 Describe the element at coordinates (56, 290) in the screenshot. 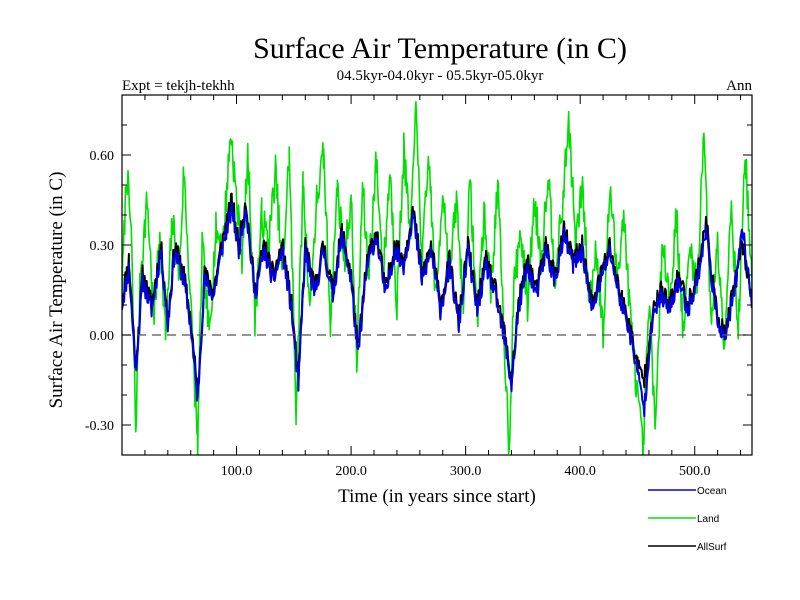

I see `y-axis-label: Surface Air Temperature (in C)` at that location.